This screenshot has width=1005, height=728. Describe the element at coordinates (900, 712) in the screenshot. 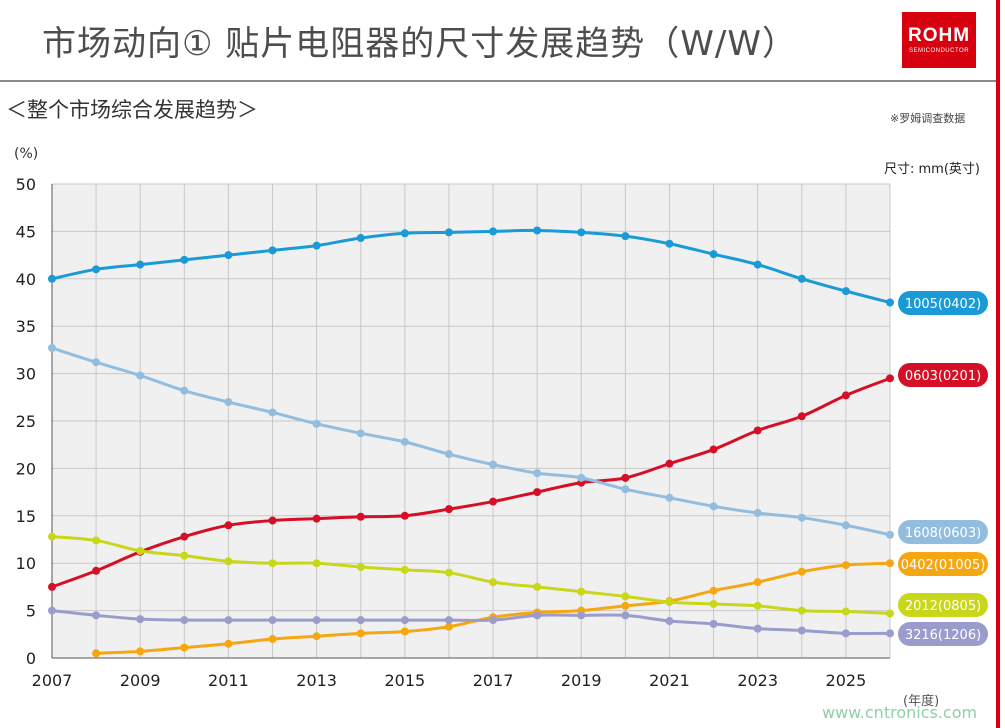

I see `watermark: www.cntronics.com` at that location.